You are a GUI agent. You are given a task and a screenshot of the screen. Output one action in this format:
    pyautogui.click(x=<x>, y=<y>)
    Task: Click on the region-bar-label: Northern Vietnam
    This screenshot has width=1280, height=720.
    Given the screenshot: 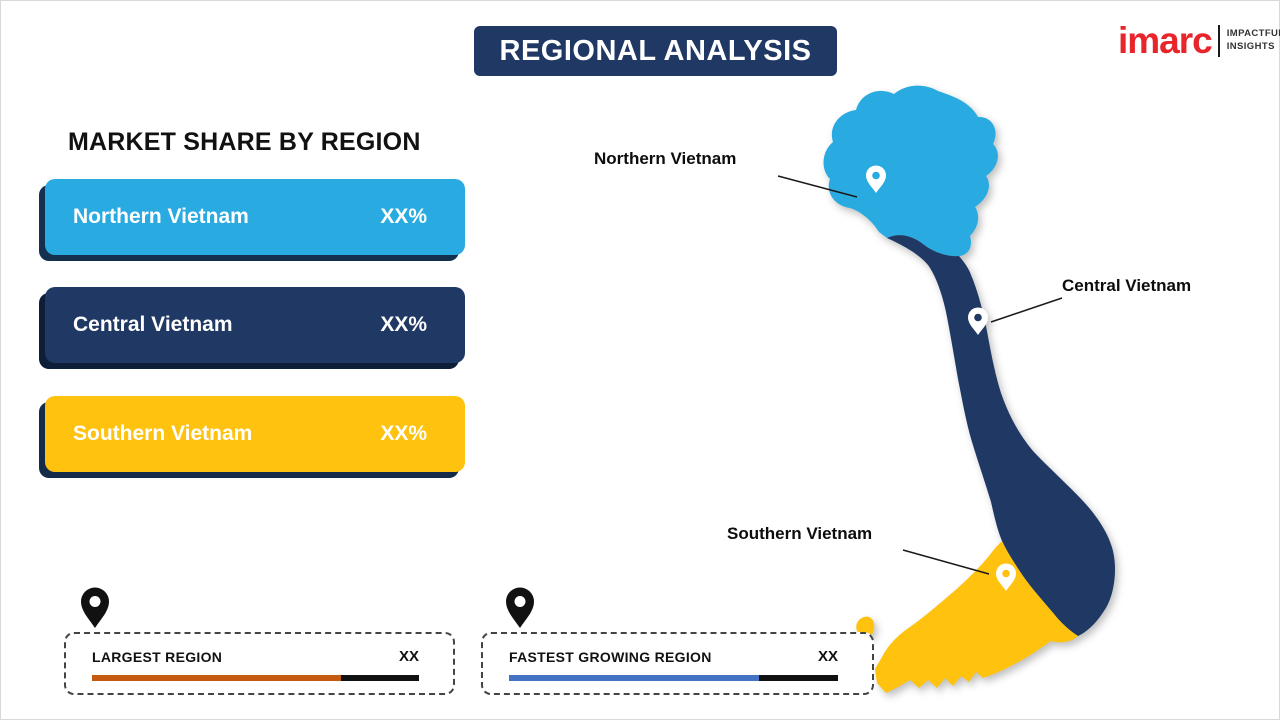 What is the action you would take?
    pyautogui.click(x=161, y=216)
    